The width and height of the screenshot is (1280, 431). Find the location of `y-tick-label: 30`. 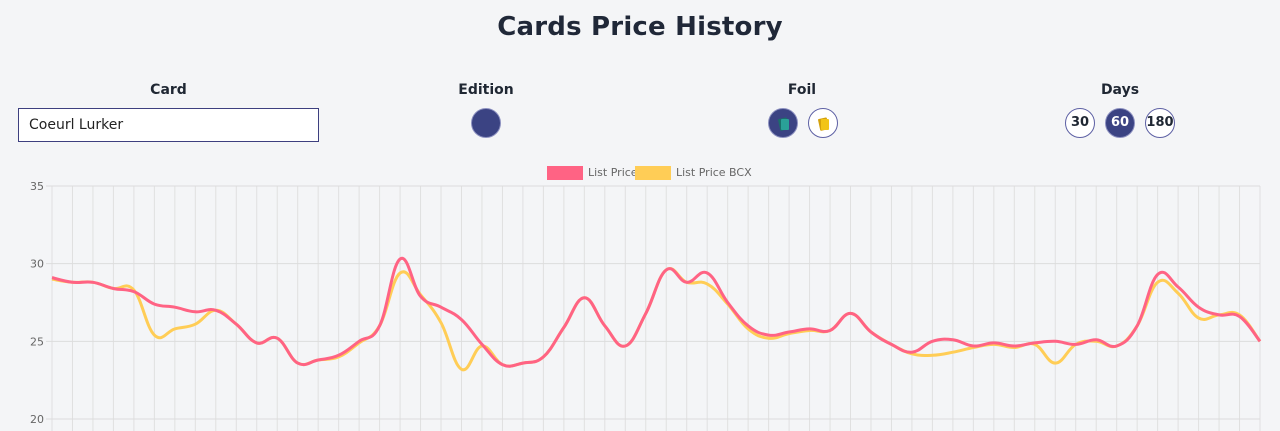

y-tick-label: 30 is located at coordinates (37, 264).